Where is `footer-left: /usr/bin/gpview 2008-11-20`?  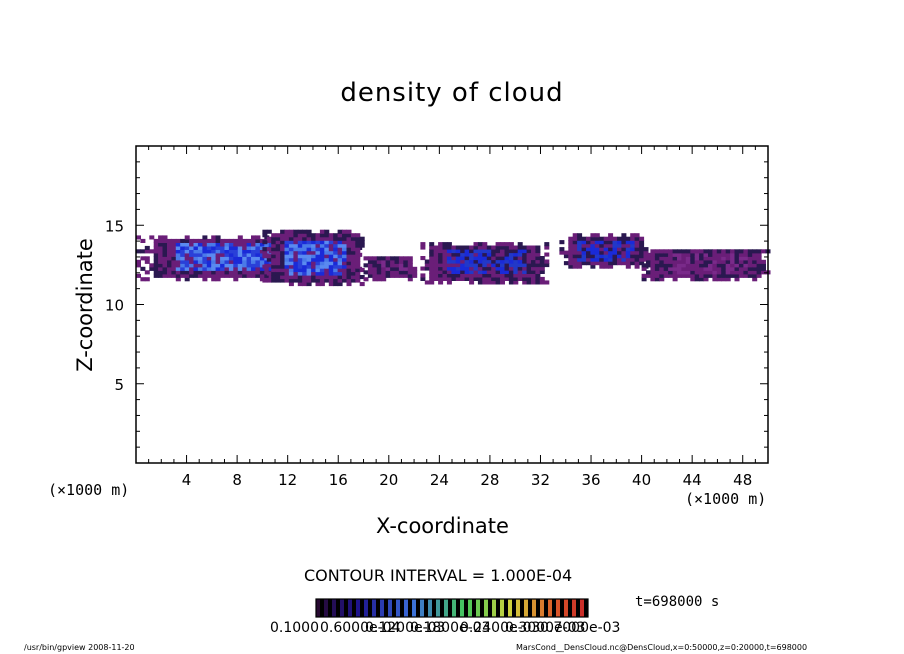 footer-left: /usr/bin/gpview 2008-11-20 is located at coordinates (79, 647).